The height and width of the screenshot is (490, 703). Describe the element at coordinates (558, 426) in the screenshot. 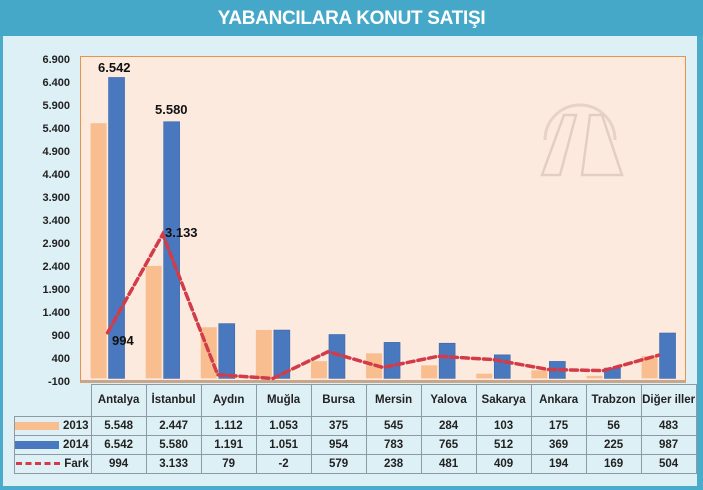

I see `table-cell: 175` at that location.